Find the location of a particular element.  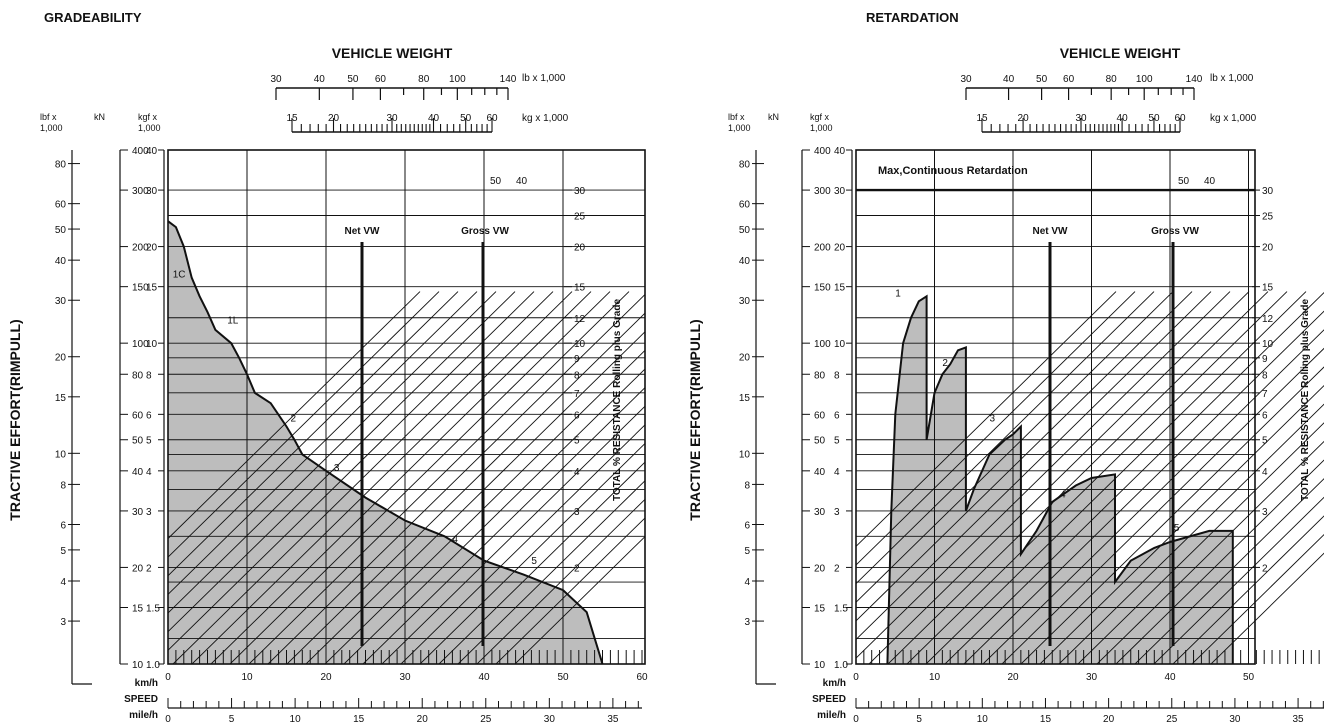

retardation-lbf-tick-label: 60 is located at coordinates (745, 205).